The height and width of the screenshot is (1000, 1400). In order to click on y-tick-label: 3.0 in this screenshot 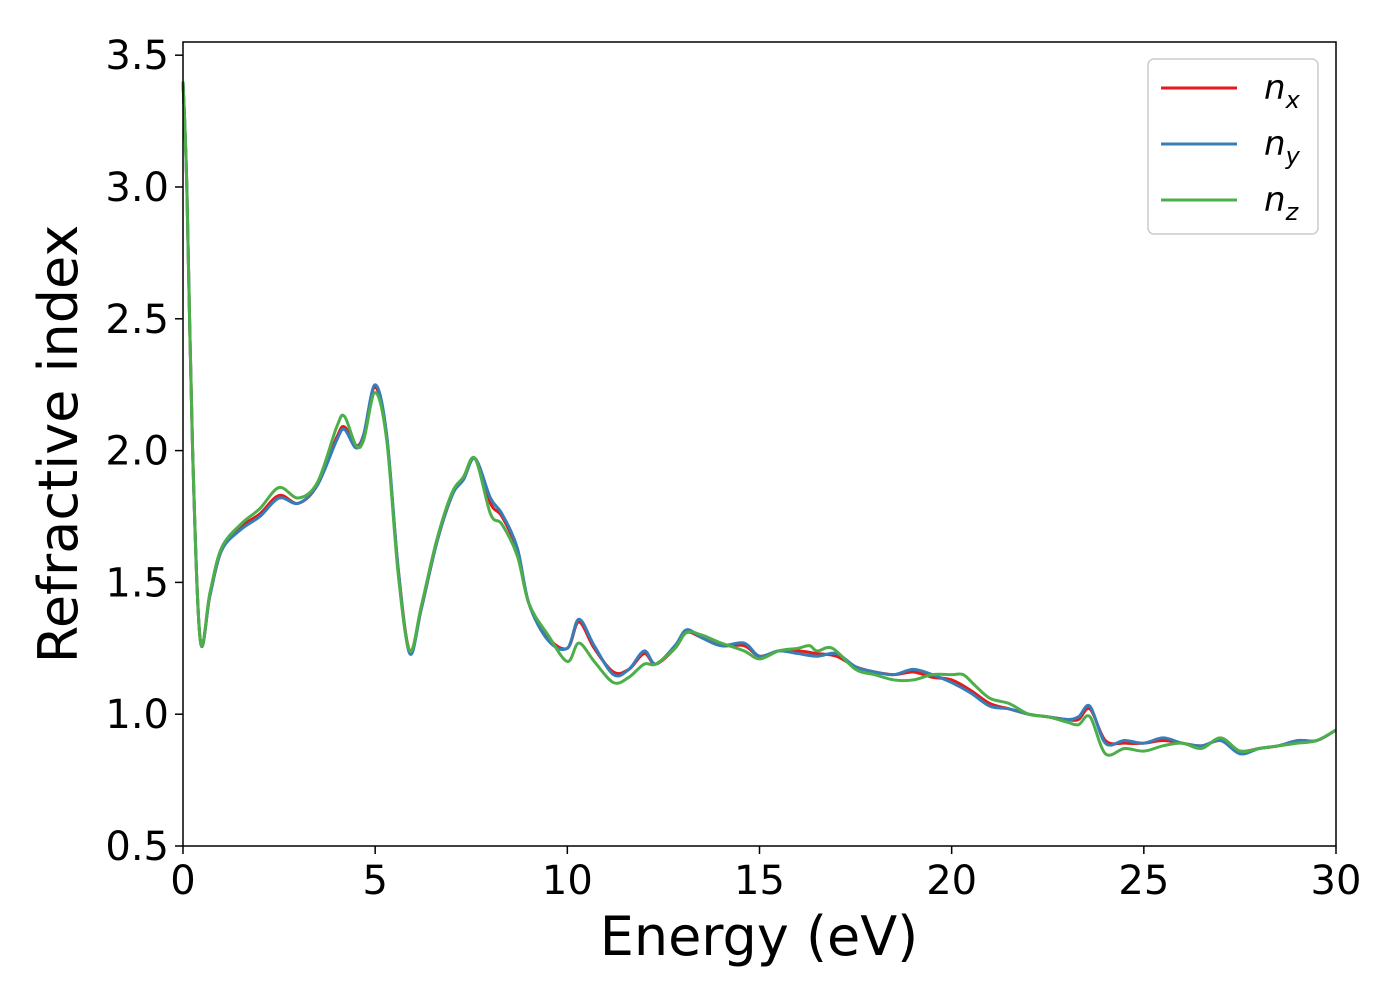, I will do `click(137, 188)`.